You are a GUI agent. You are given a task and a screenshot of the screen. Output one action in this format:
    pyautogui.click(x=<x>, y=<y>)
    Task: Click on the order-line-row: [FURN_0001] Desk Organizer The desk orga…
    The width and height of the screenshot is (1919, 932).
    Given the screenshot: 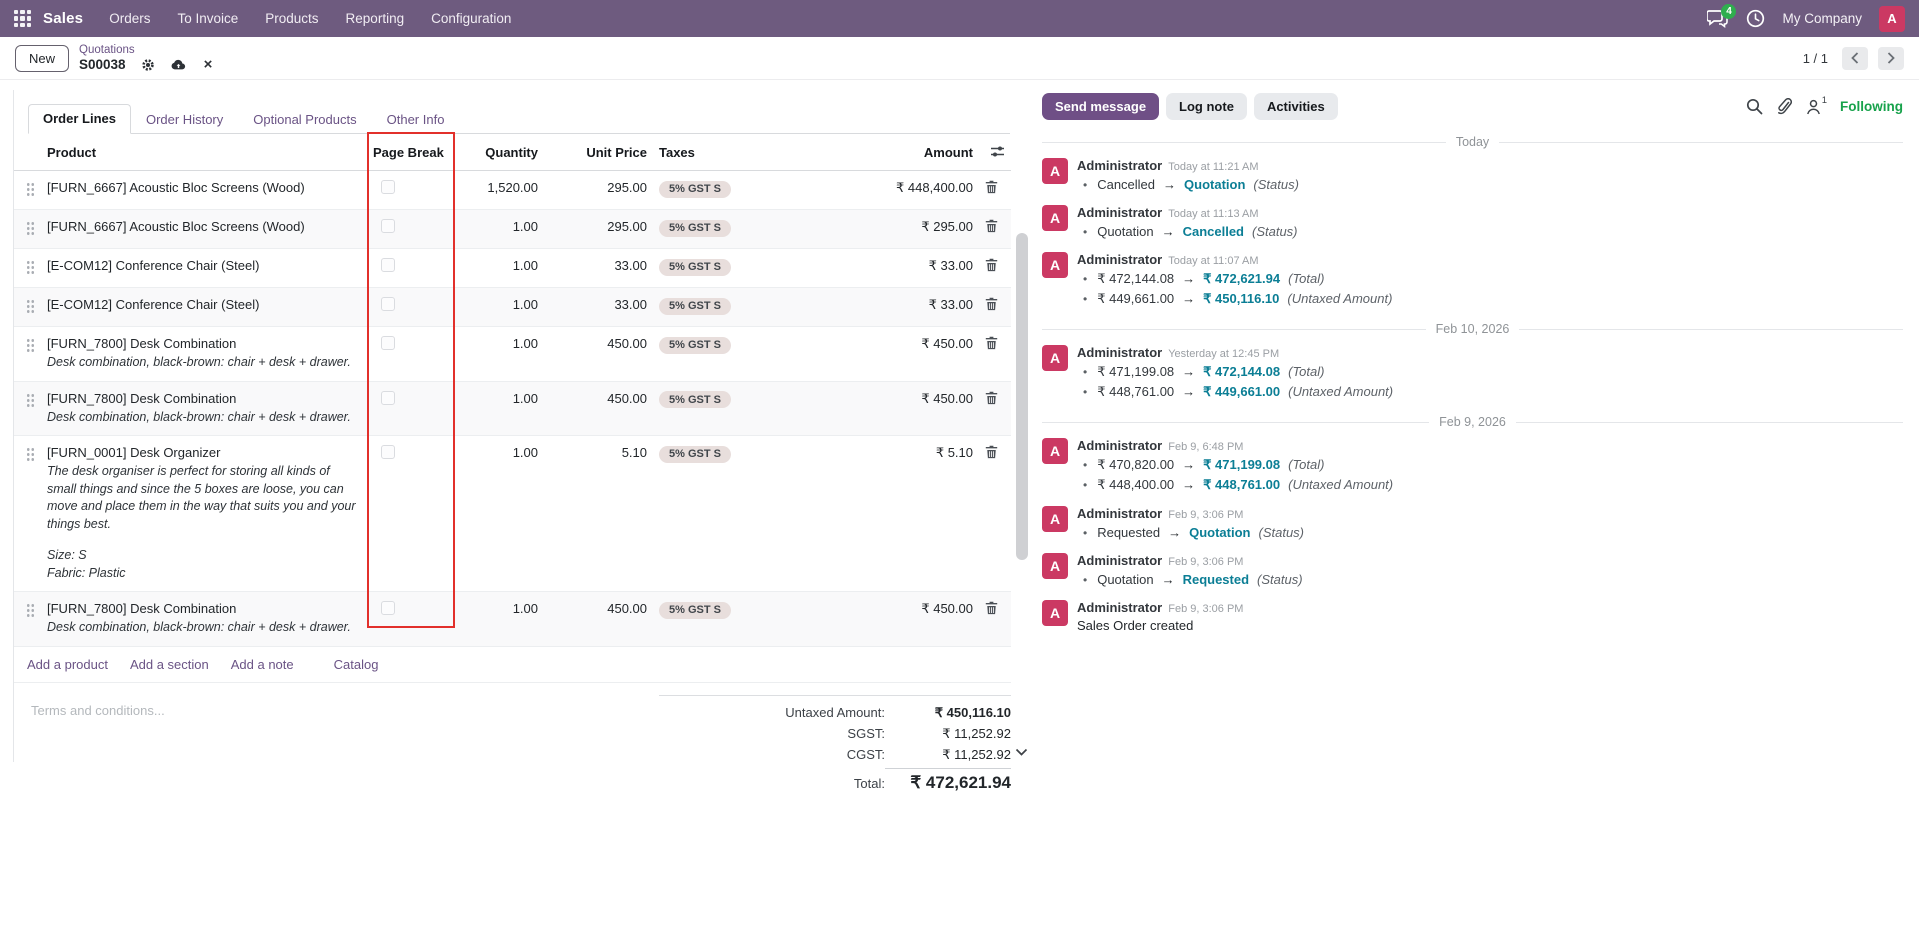 What is the action you would take?
    pyautogui.click(x=512, y=513)
    